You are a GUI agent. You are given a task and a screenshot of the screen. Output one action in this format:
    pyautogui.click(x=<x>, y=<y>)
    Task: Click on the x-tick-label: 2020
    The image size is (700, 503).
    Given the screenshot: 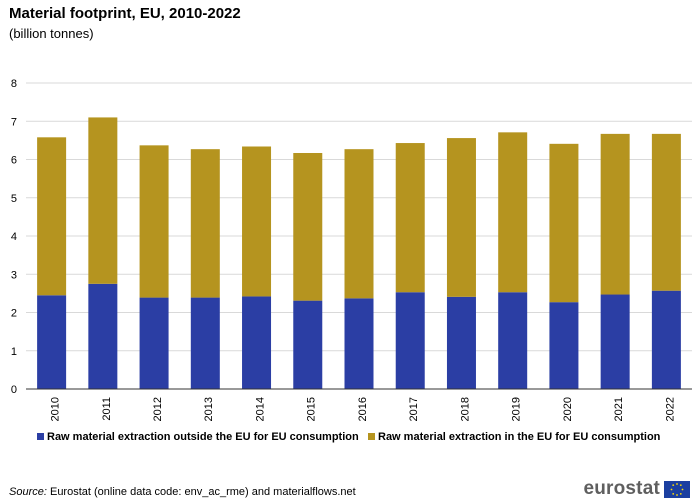 What is the action you would take?
    pyautogui.click(x=568, y=409)
    